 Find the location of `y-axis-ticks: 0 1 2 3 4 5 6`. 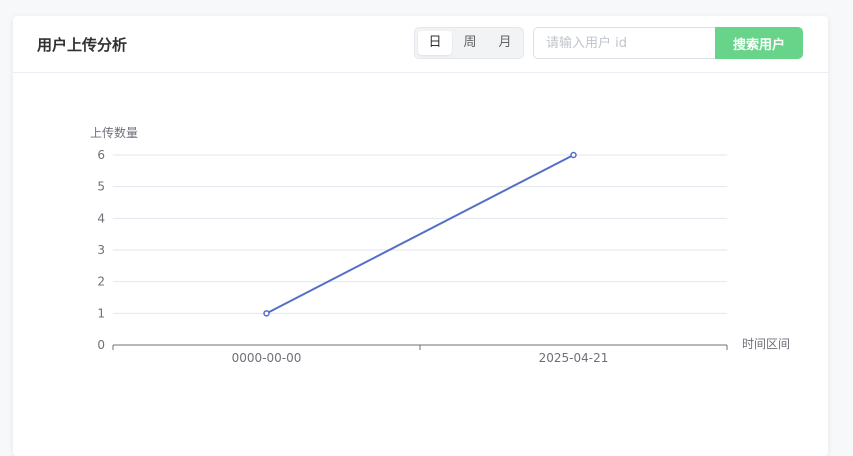

y-axis-ticks: 0 1 2 3 4 5 6 is located at coordinates (101, 250).